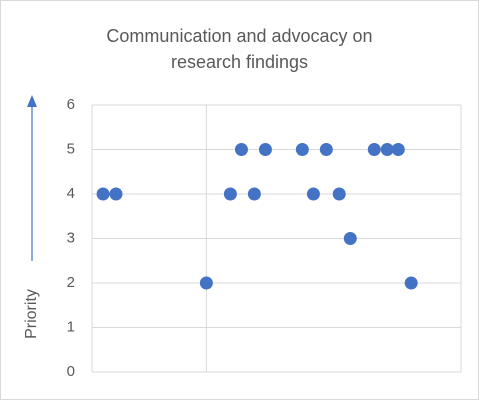  I want to click on y-tick-label: 2, so click(71, 282).